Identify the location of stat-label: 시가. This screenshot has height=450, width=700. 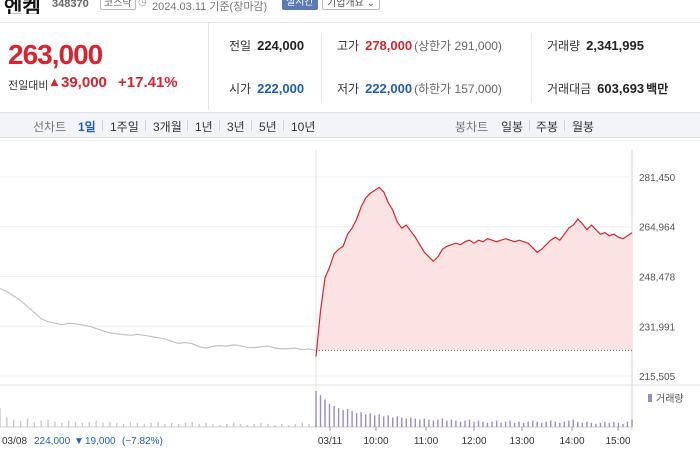
(240, 89).